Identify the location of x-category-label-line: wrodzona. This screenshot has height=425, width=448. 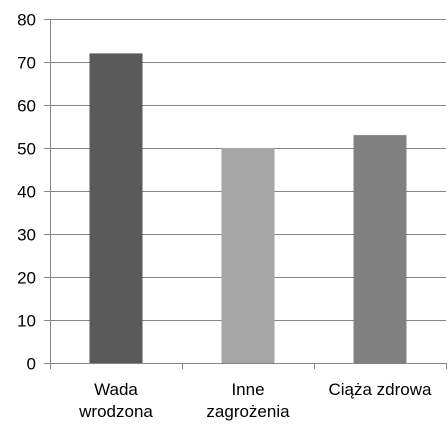
(115, 411).